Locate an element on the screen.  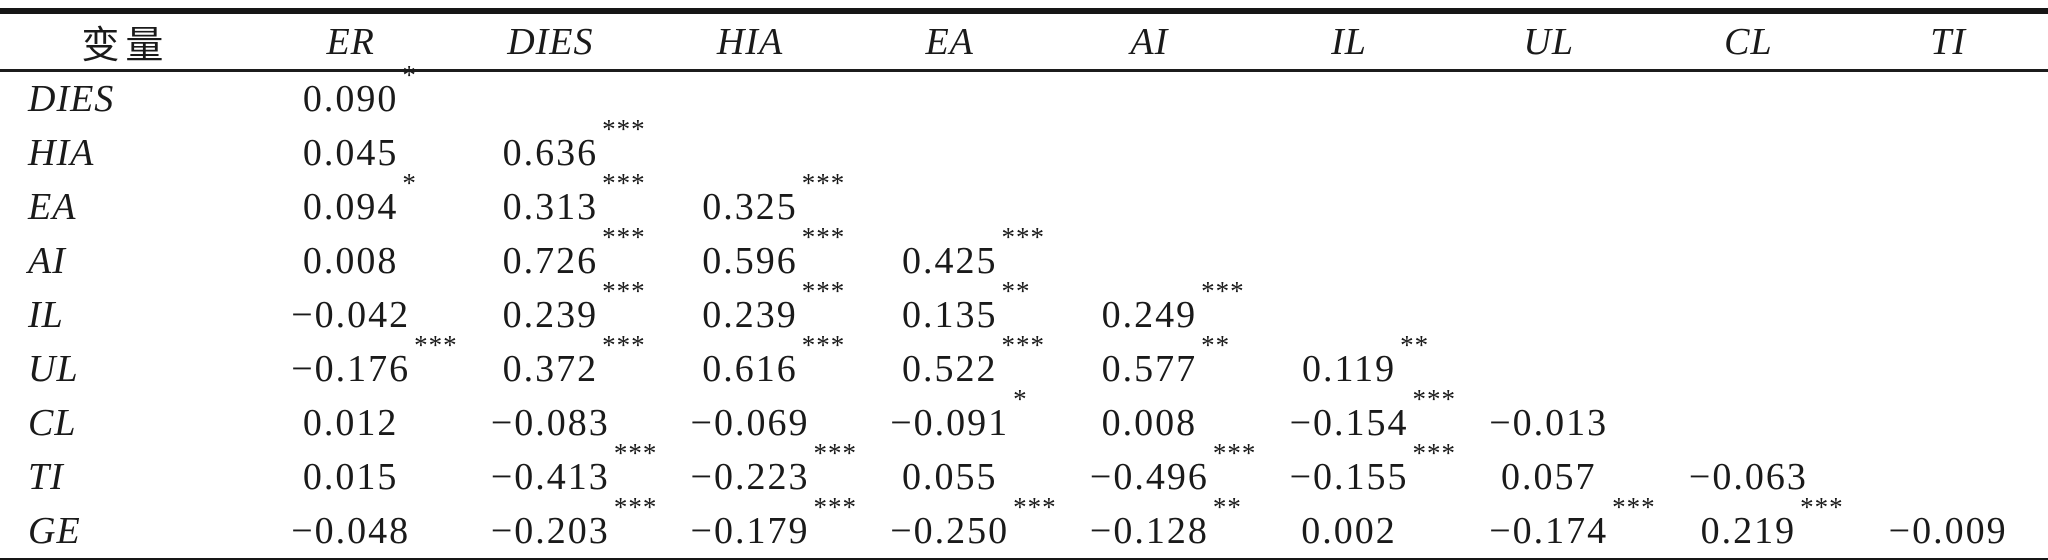
corr-cell: −0.250 *** is located at coordinates (953, 526).